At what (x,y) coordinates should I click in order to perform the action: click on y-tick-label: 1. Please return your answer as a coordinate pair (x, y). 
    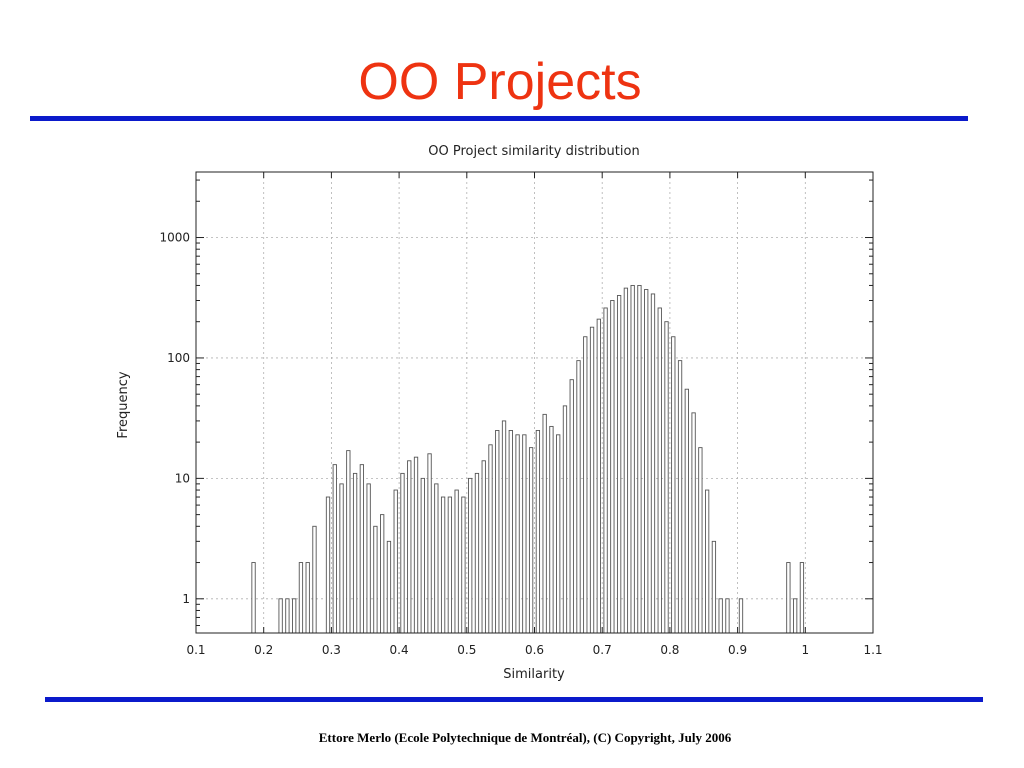
    Looking at the image, I should click on (186, 599).